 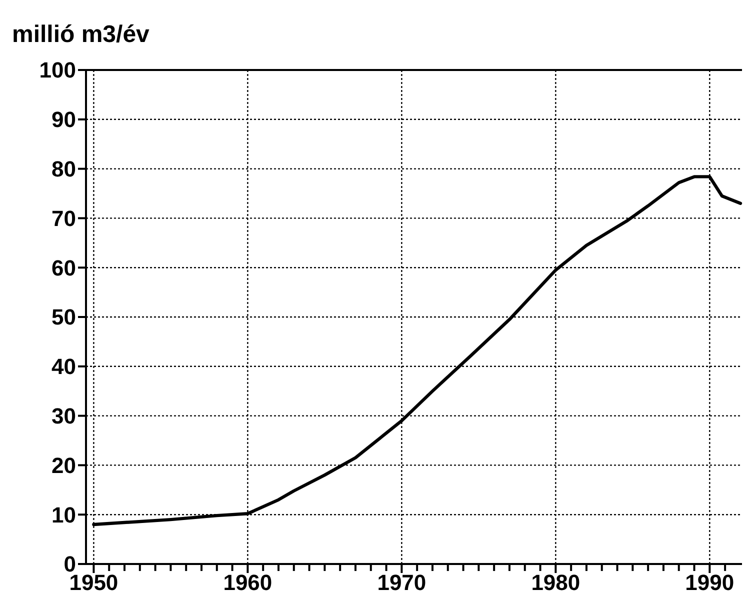 What do you see at coordinates (64, 267) in the screenshot?
I see `y-tick-label: 60` at bounding box center [64, 267].